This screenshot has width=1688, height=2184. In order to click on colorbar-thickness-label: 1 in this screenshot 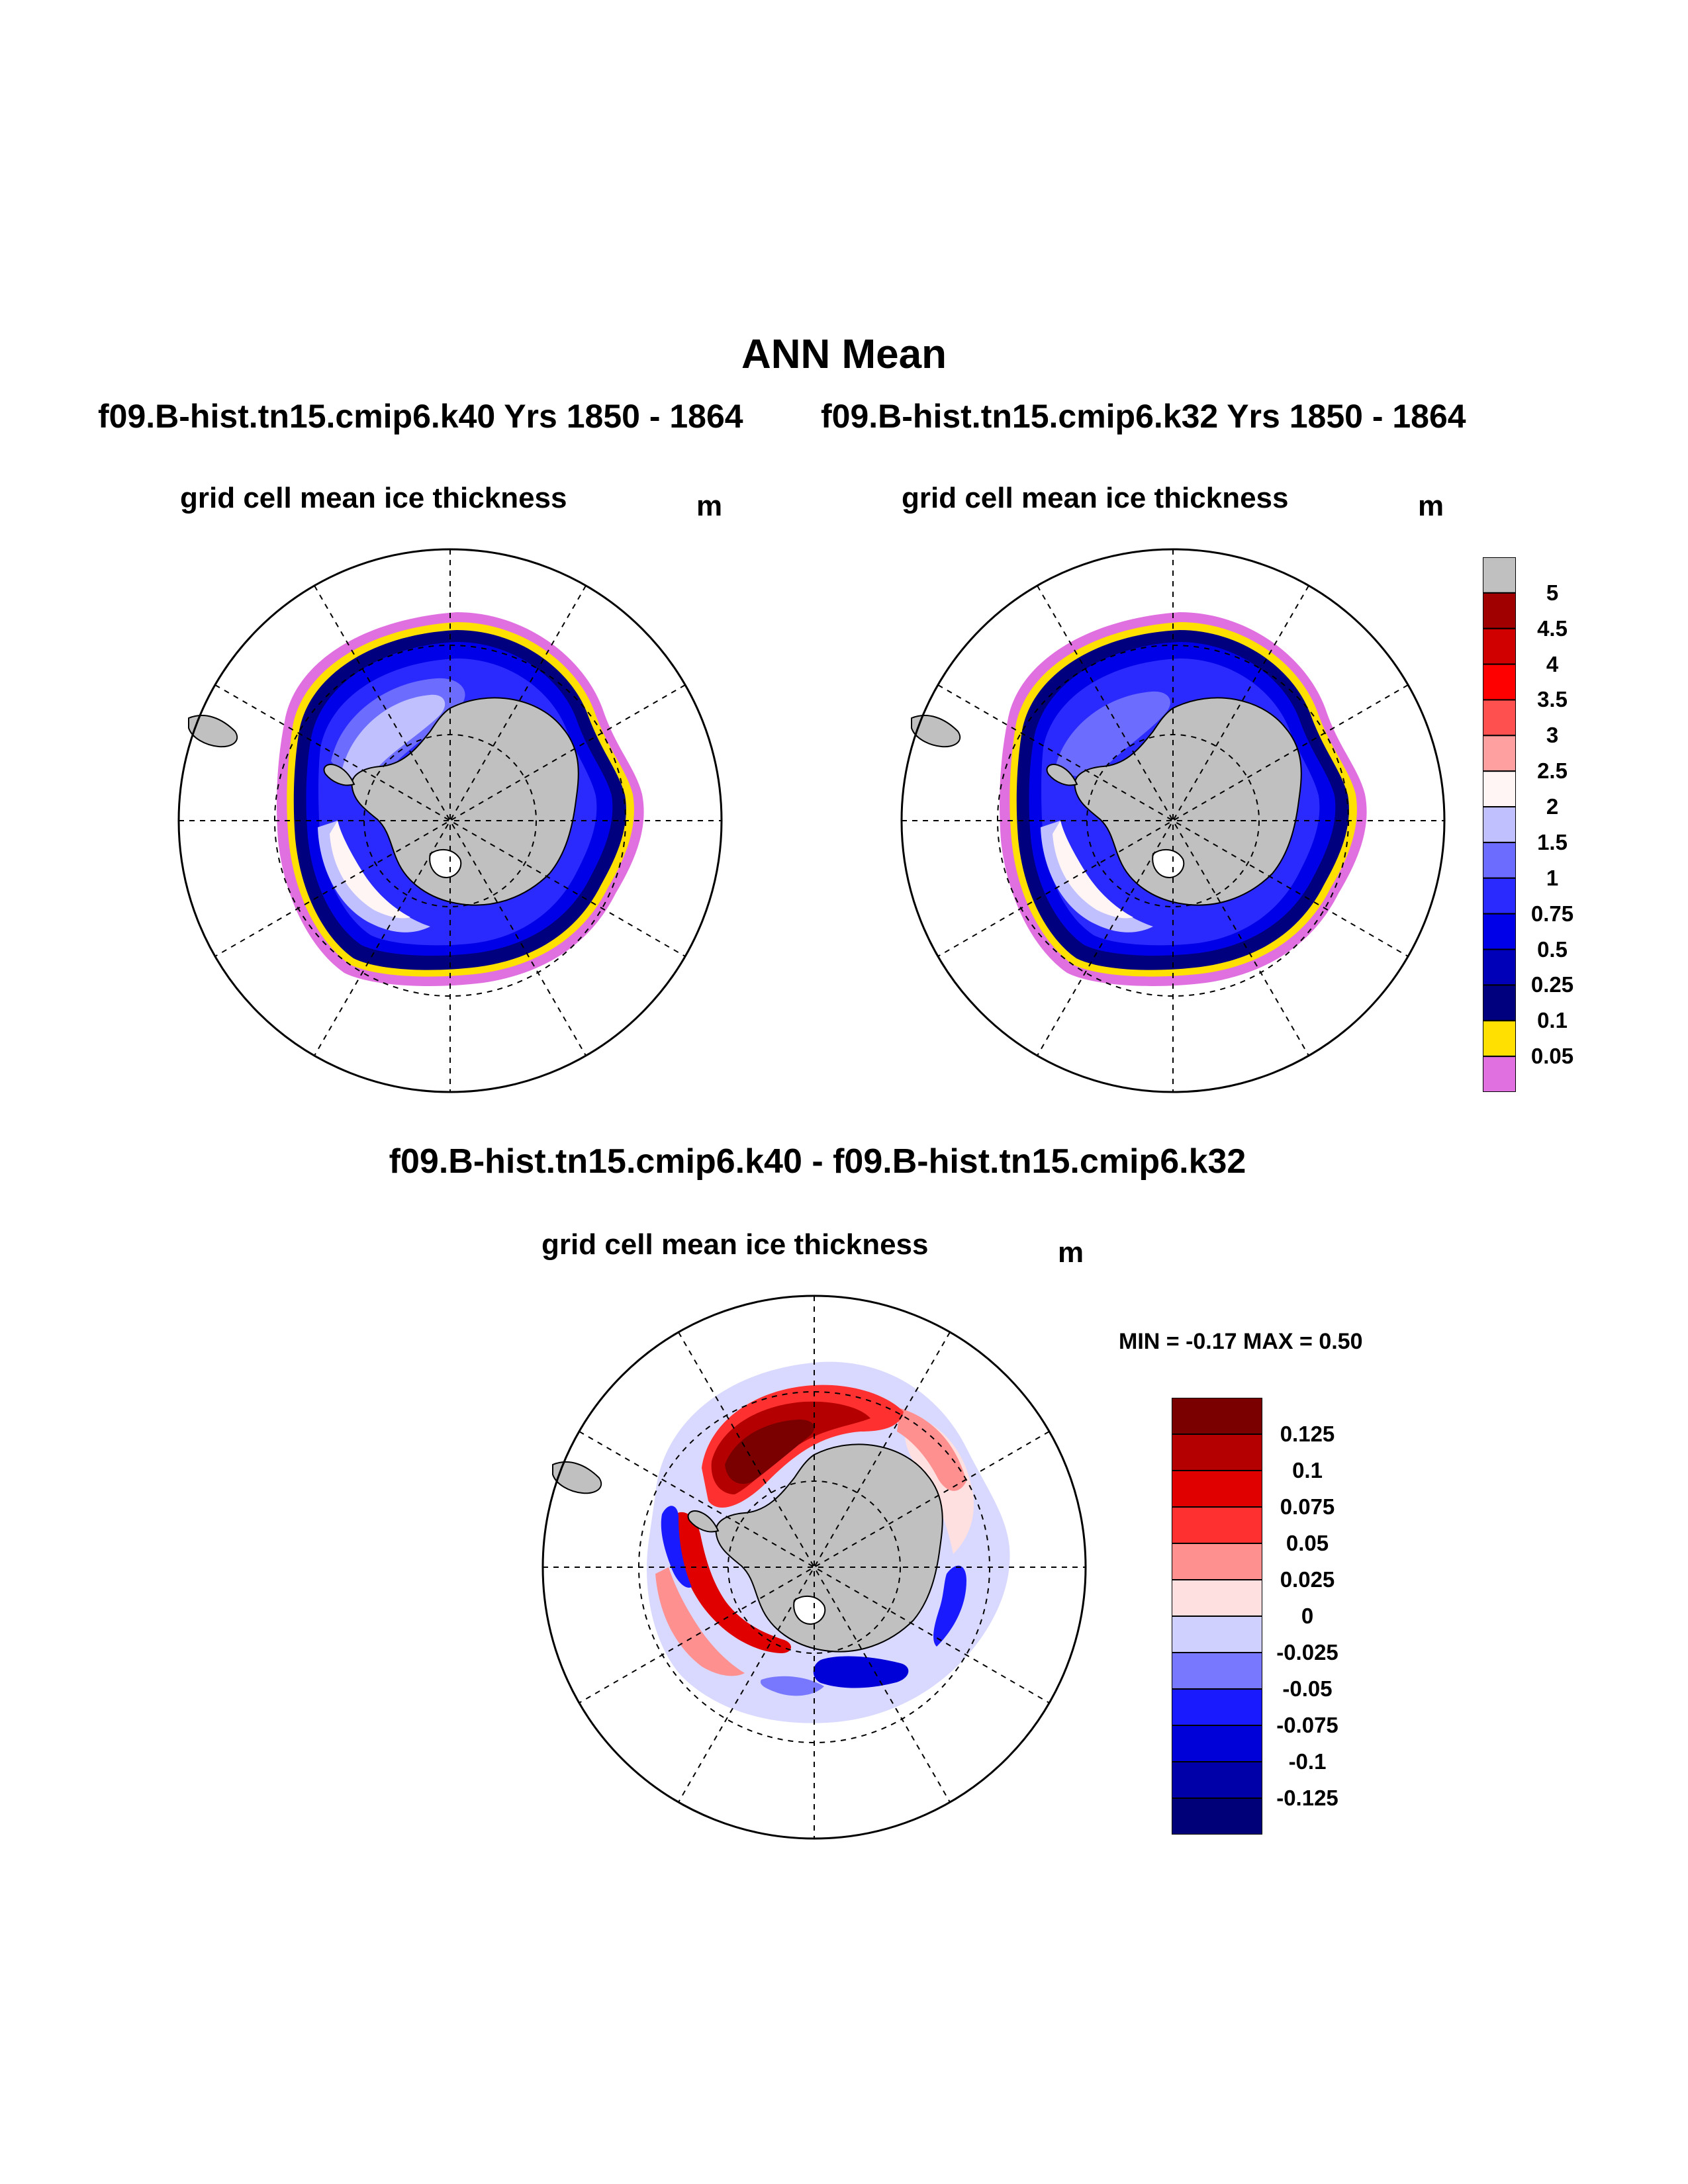, I will do `click(1552, 877)`.